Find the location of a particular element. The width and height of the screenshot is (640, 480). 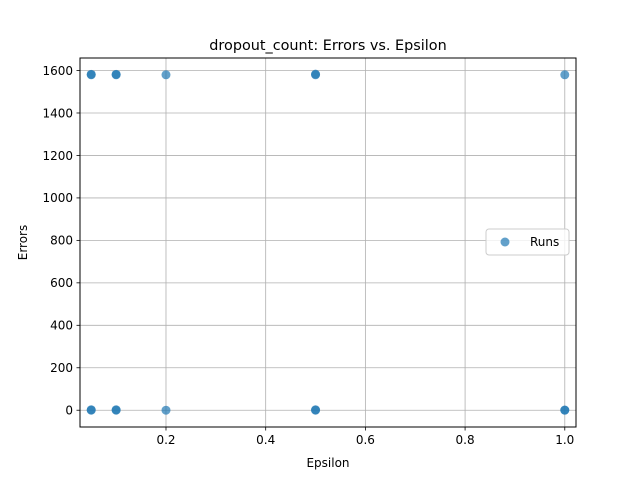

y-tick-label: 0 is located at coordinates (69, 411).